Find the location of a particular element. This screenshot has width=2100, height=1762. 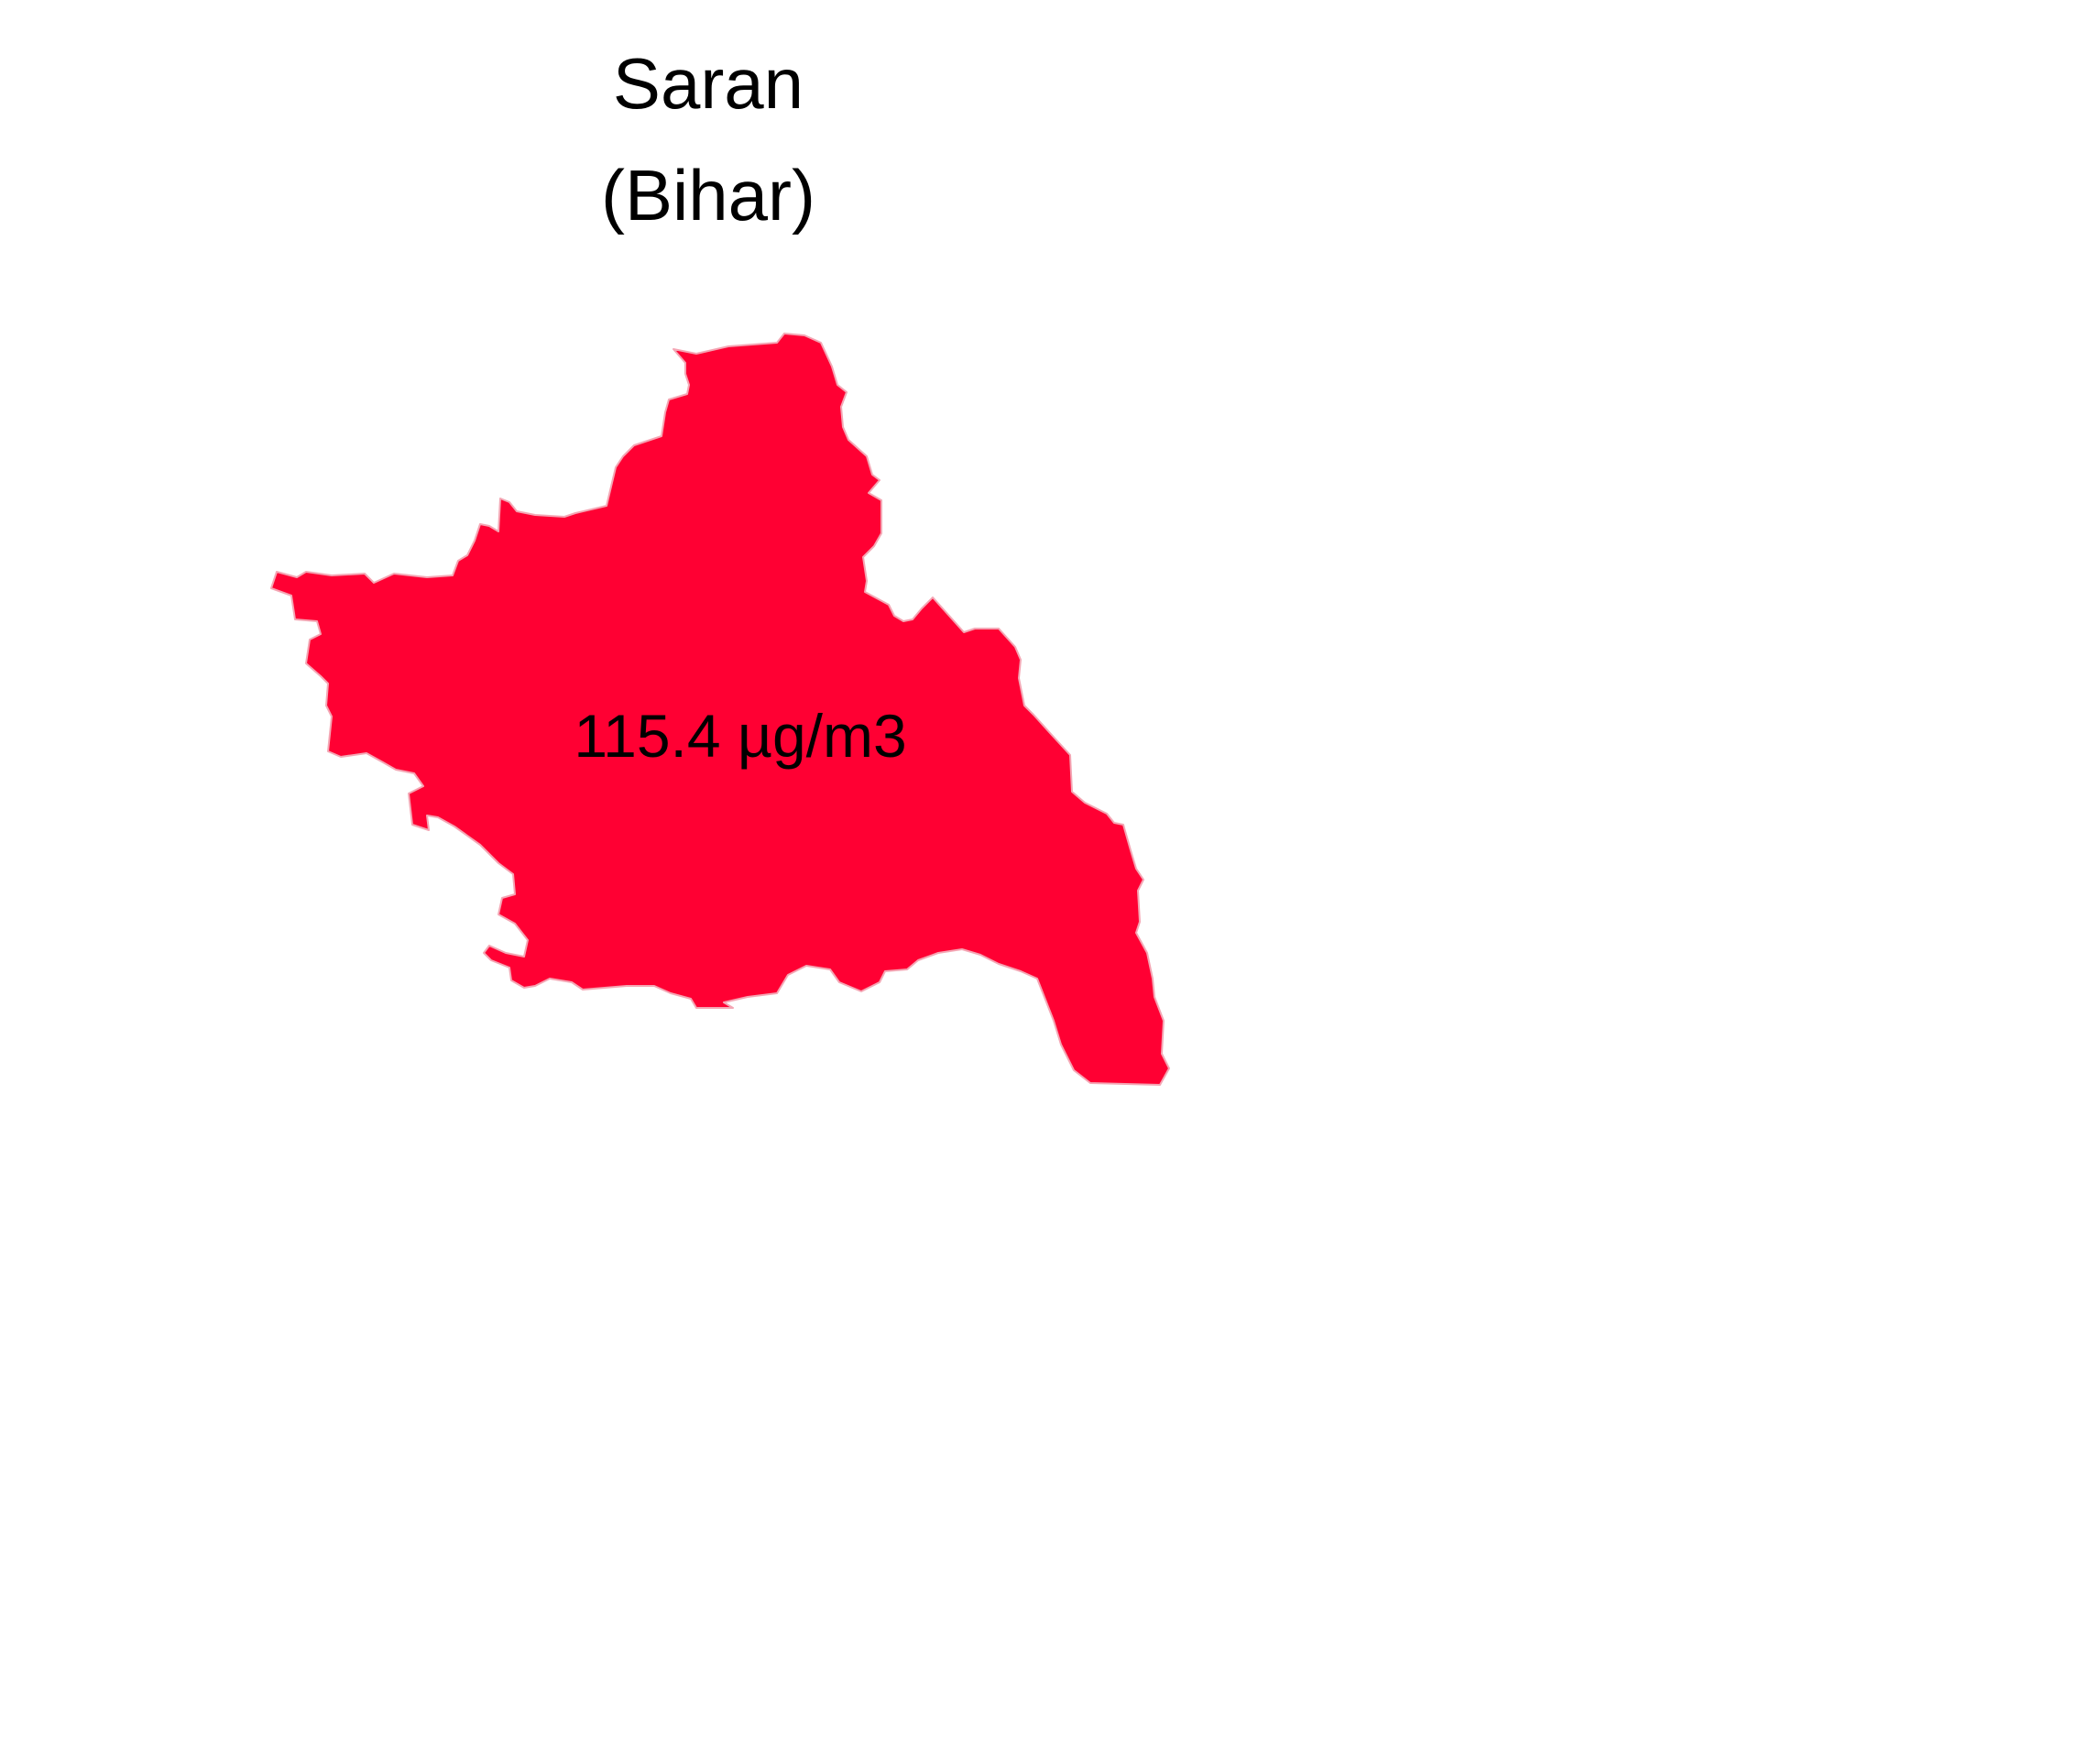

map-subtitle-state: (Bihar) is located at coordinates (708, 195).